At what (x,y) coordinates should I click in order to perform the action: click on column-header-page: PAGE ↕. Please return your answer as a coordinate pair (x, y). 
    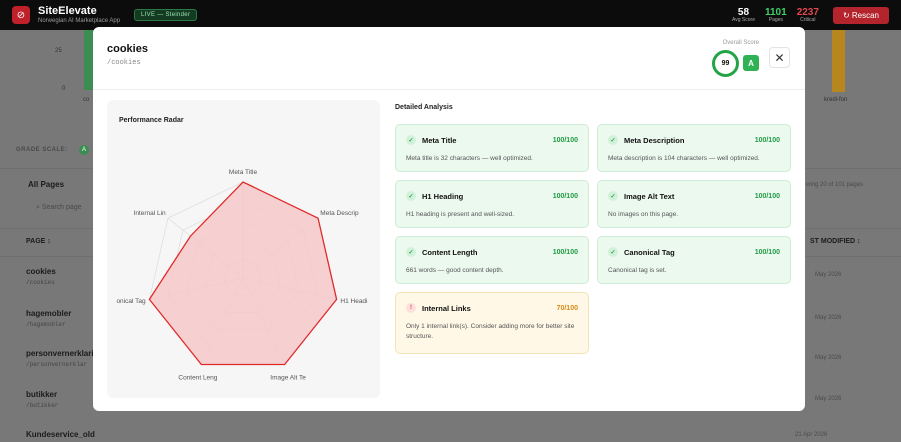
    Looking at the image, I should click on (38, 241).